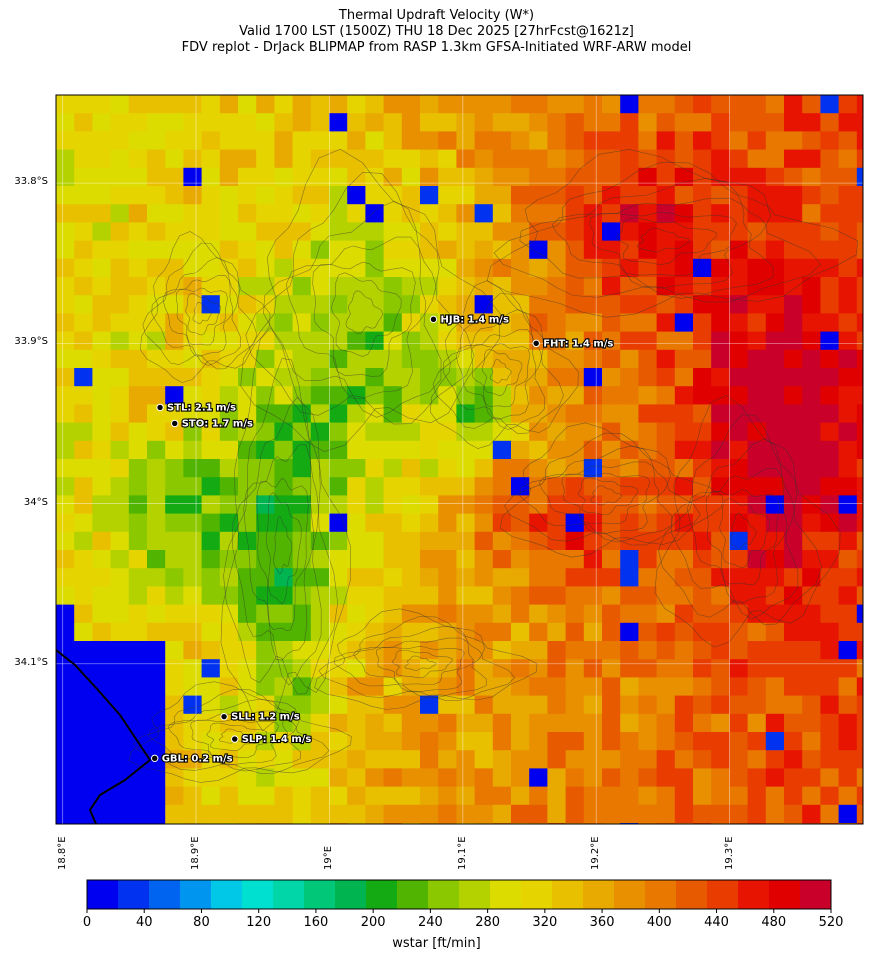  I want to click on station-marker-gbl, so click(155, 758).